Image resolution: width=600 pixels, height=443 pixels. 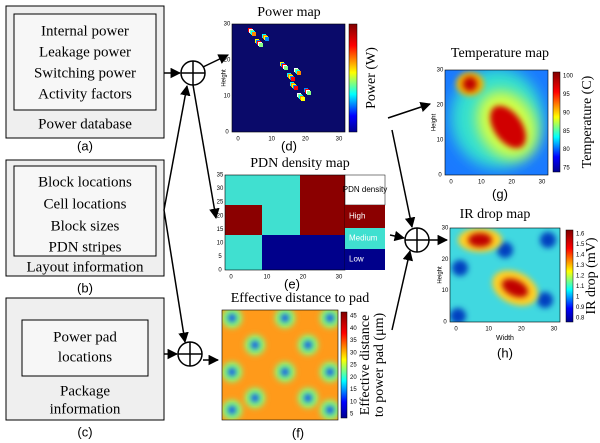 What do you see at coordinates (568, 77) in the screenshot?
I see `colorbar-tick: 100` at bounding box center [568, 77].